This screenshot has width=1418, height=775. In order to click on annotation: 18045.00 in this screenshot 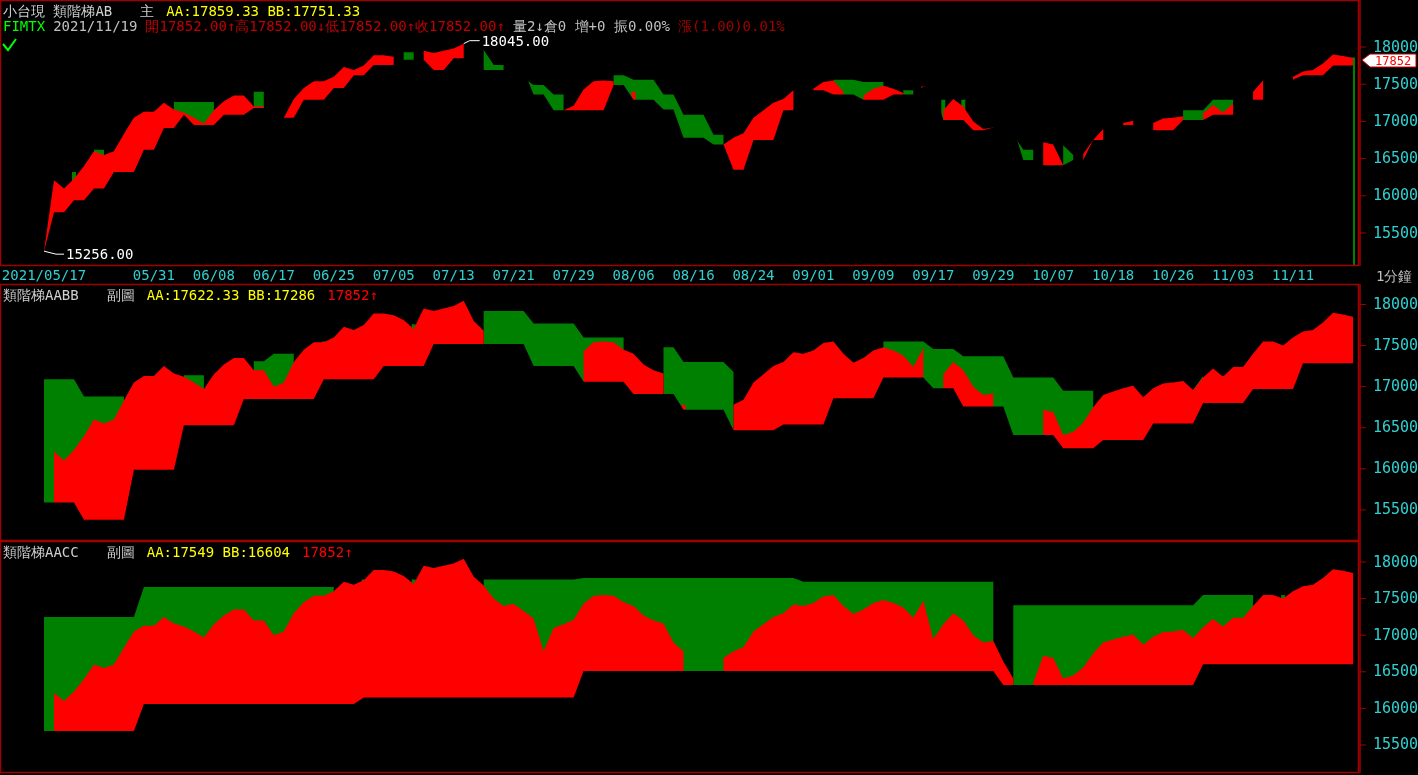, I will do `click(515, 40)`.